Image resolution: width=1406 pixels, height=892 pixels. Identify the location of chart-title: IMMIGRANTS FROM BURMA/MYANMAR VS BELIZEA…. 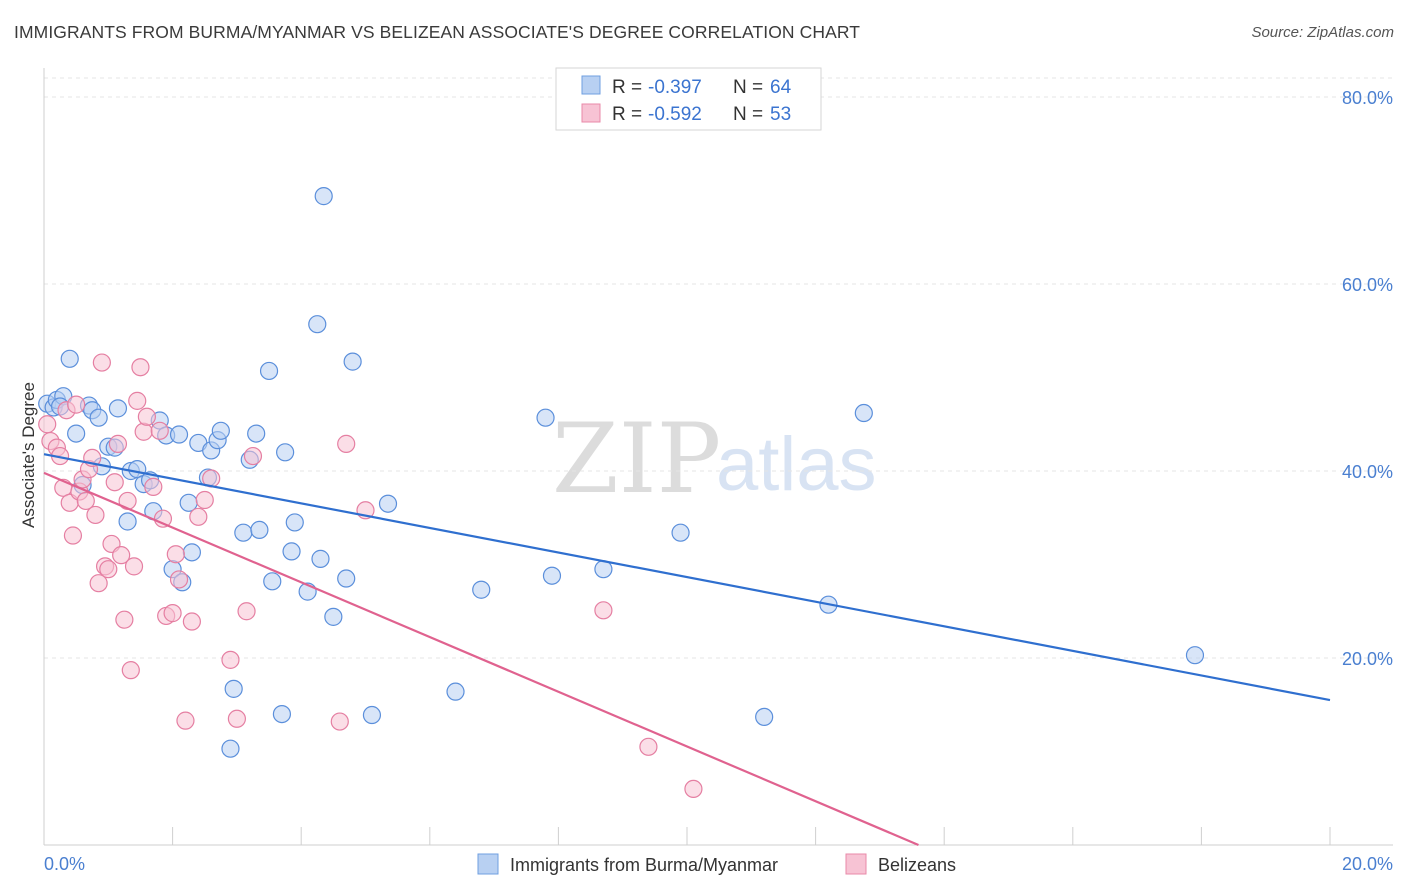
(437, 32).